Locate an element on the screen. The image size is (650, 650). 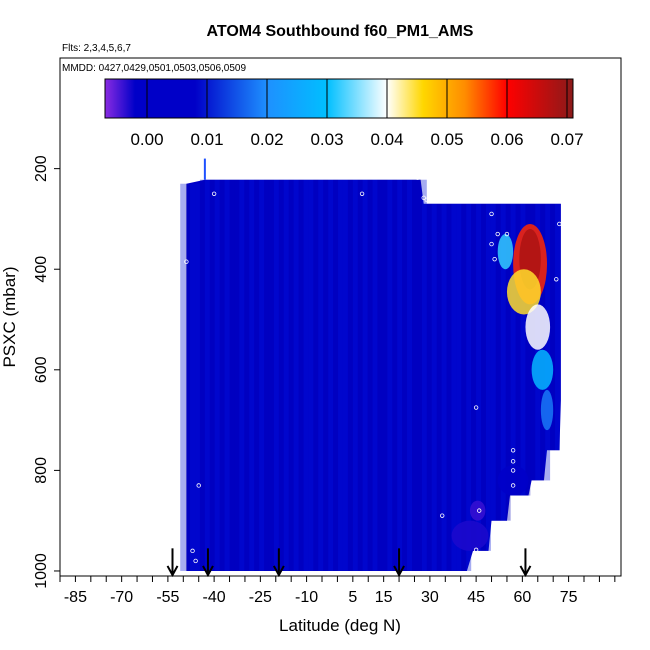
colorbar-tick-label: 0.01 is located at coordinates (206, 139).